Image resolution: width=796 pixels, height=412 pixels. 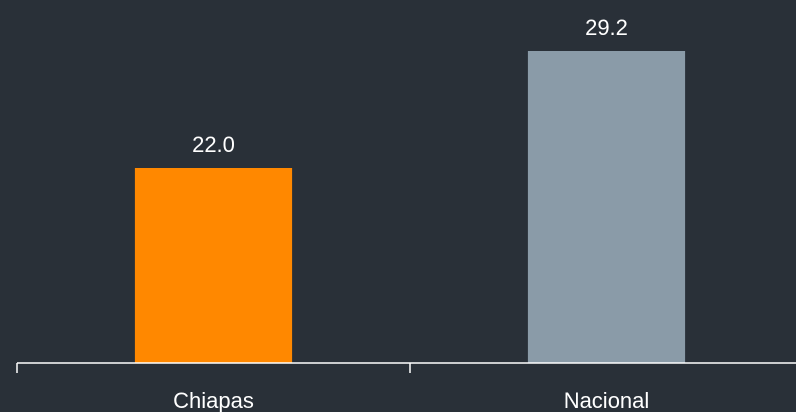 What do you see at coordinates (213, 400) in the screenshot?
I see `x-tick-label: Chiapas` at bounding box center [213, 400].